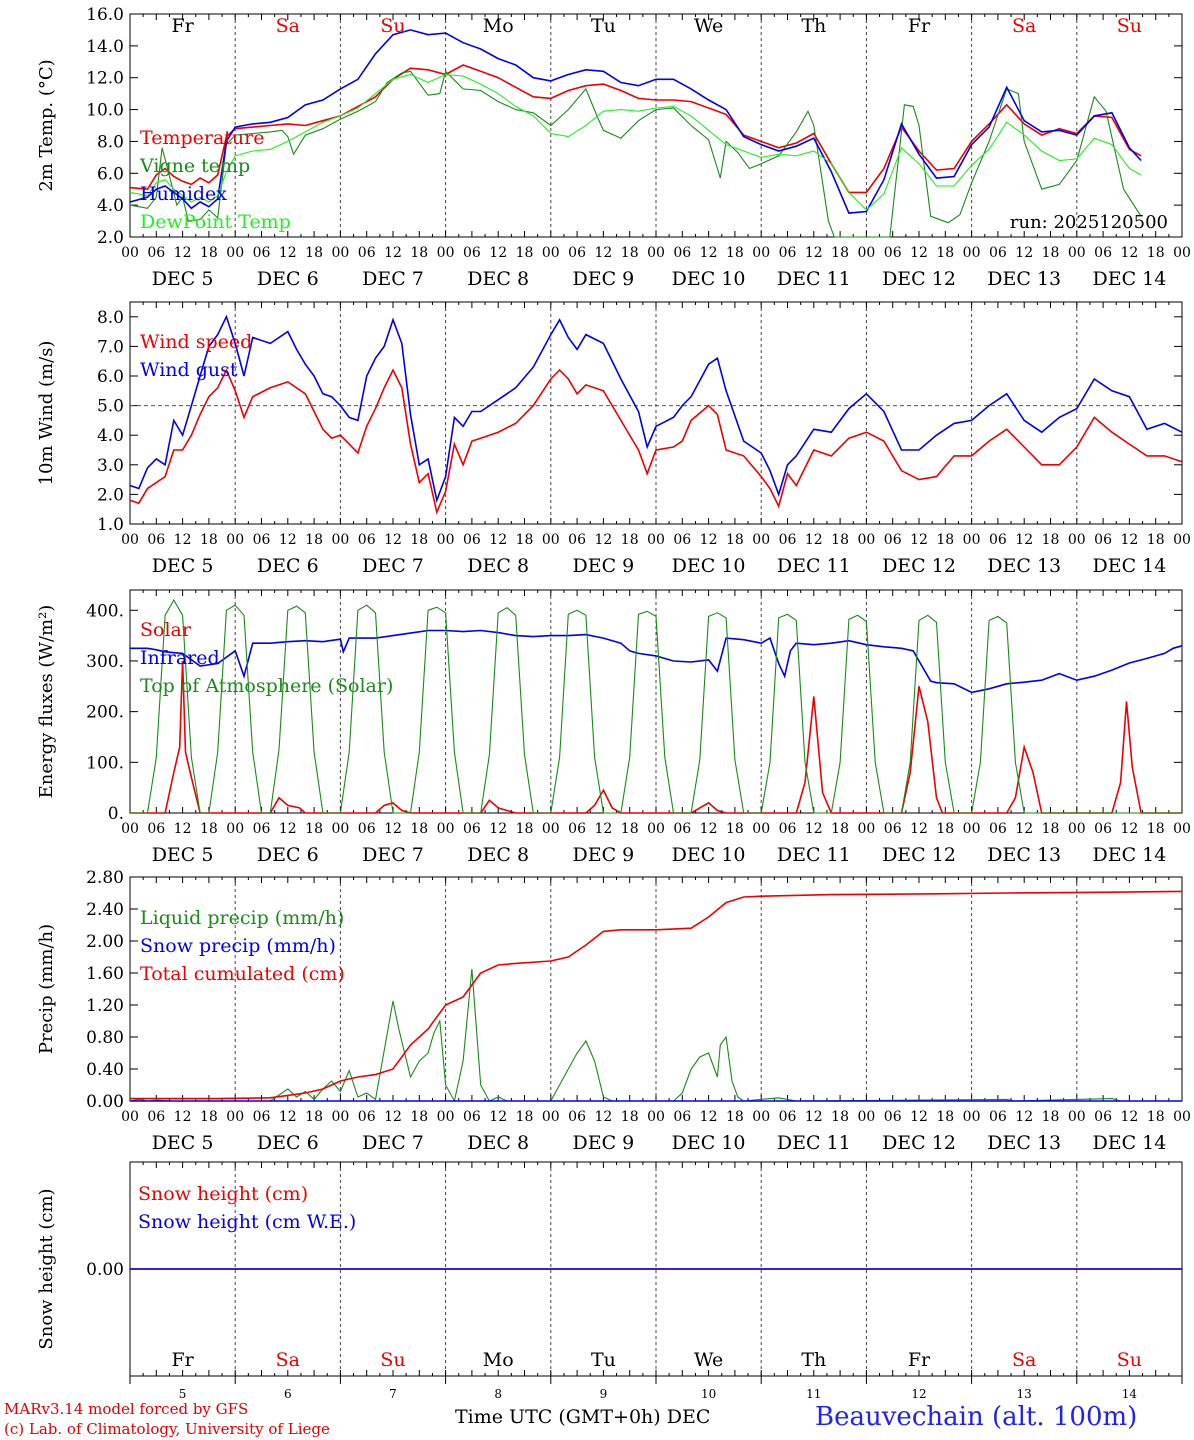 This screenshot has height=1440, width=1194. I want to click on date-label: DEC 14, so click(1129, 566).